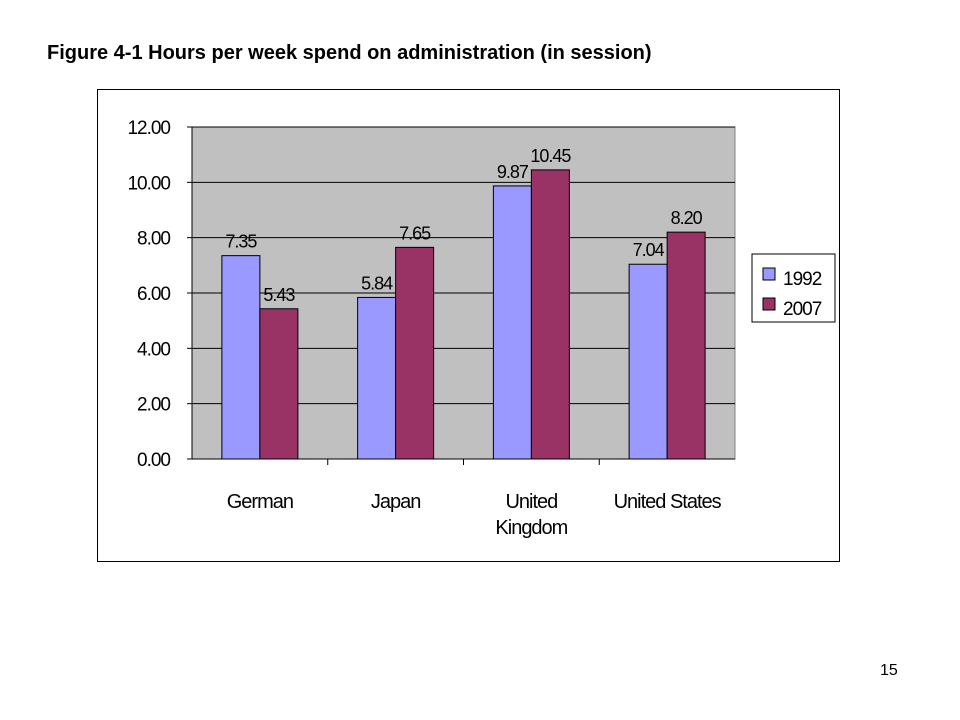 The image size is (960, 720). What do you see at coordinates (377, 283) in the screenshot?
I see `data-label: 5.84` at bounding box center [377, 283].